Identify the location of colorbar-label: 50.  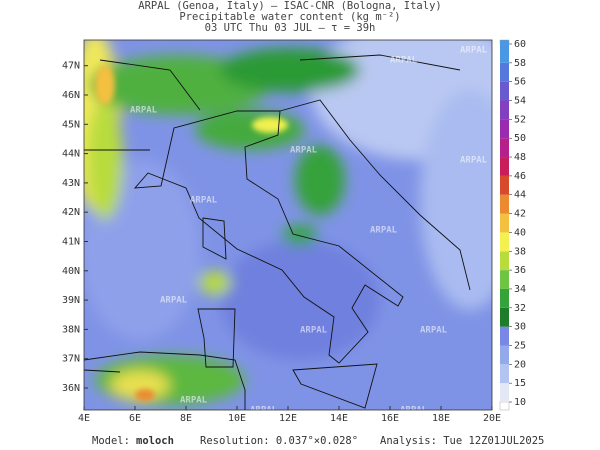
(520, 138).